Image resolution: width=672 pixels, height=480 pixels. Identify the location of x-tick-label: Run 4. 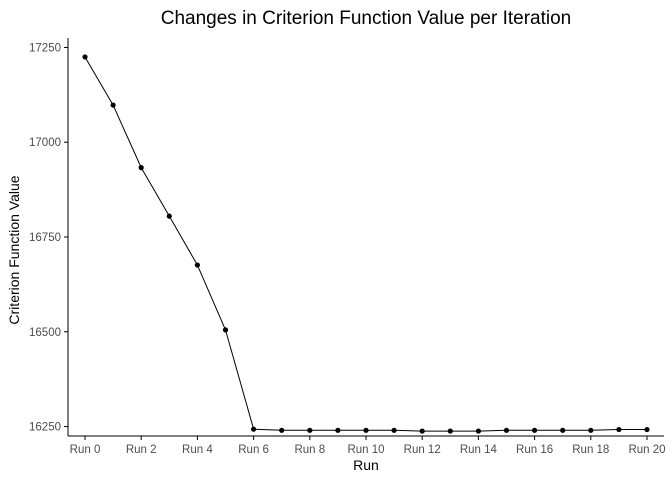
(197, 450).